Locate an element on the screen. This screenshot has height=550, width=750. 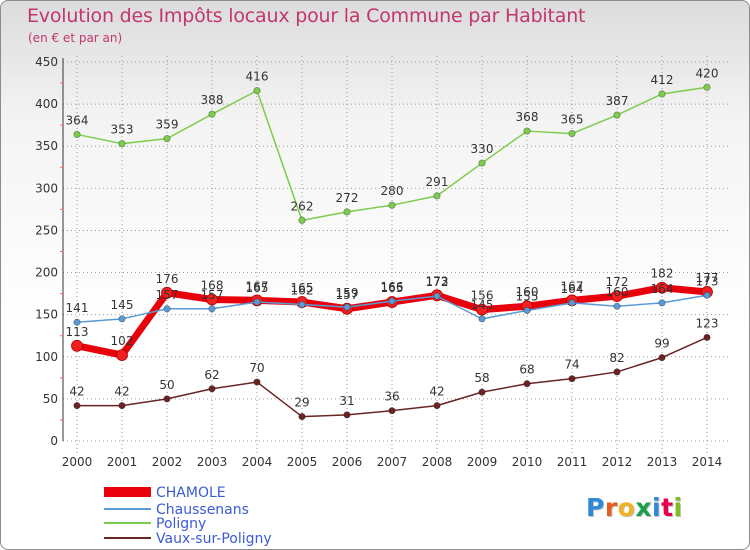
legend-label: Vaux-sur-Poligny is located at coordinates (214, 539).